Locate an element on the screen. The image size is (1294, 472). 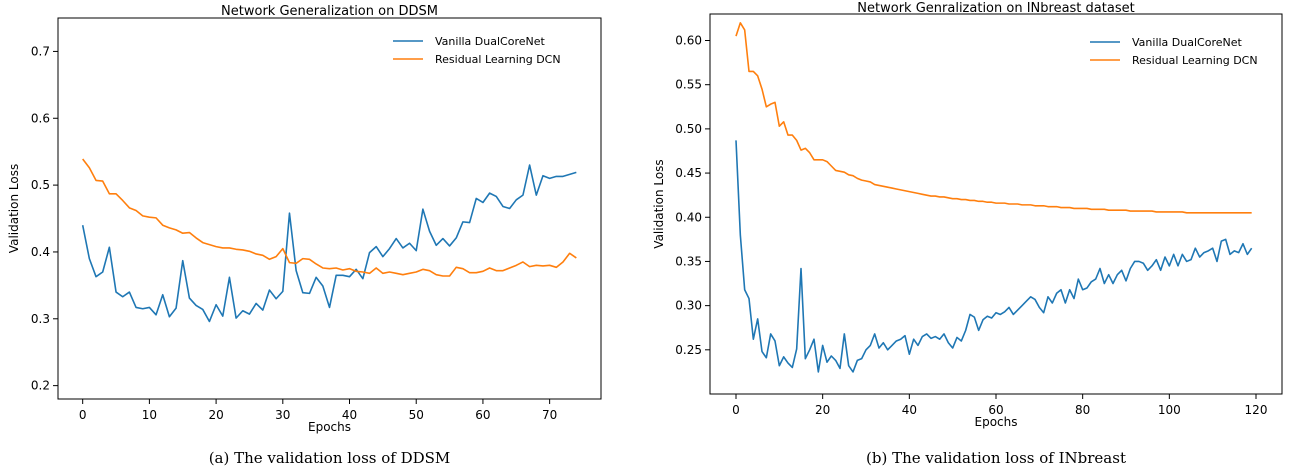
y-ticks: 0.25 0.30 0.35 0.40 0.45 0.50 0.55 0.60 is located at coordinates (692, 195).